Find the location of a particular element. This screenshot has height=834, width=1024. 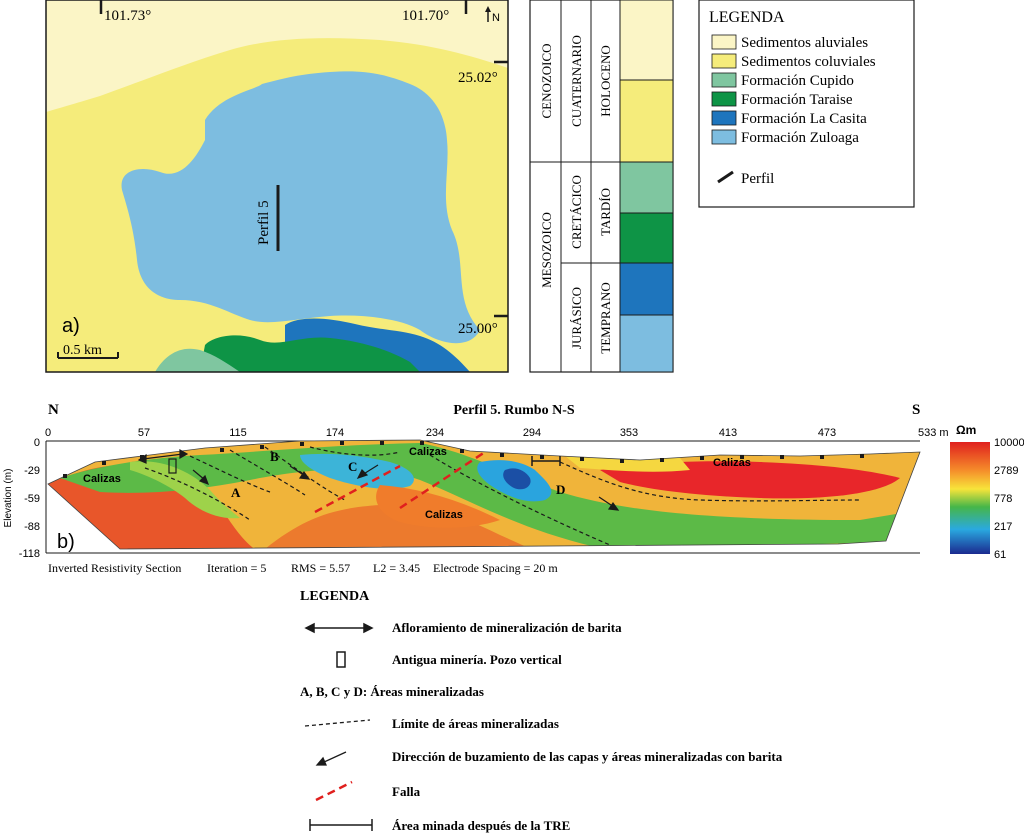

legend-a-title: LEGENDA is located at coordinates (747, 17).